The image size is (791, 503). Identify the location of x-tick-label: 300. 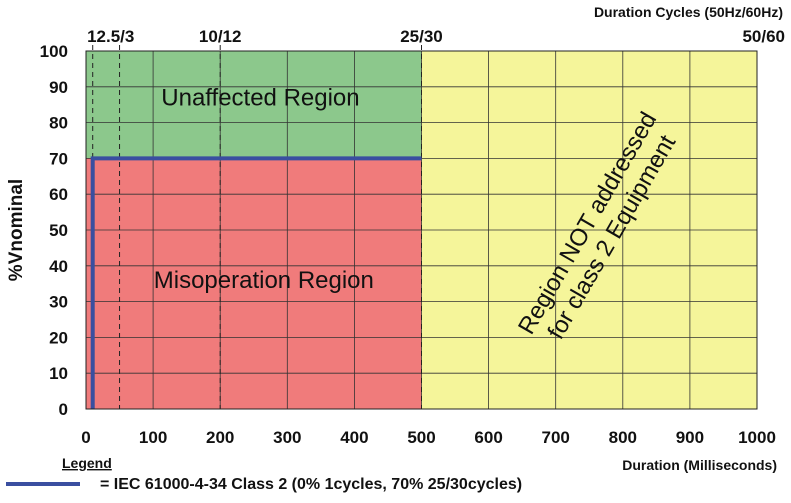
(287, 437).